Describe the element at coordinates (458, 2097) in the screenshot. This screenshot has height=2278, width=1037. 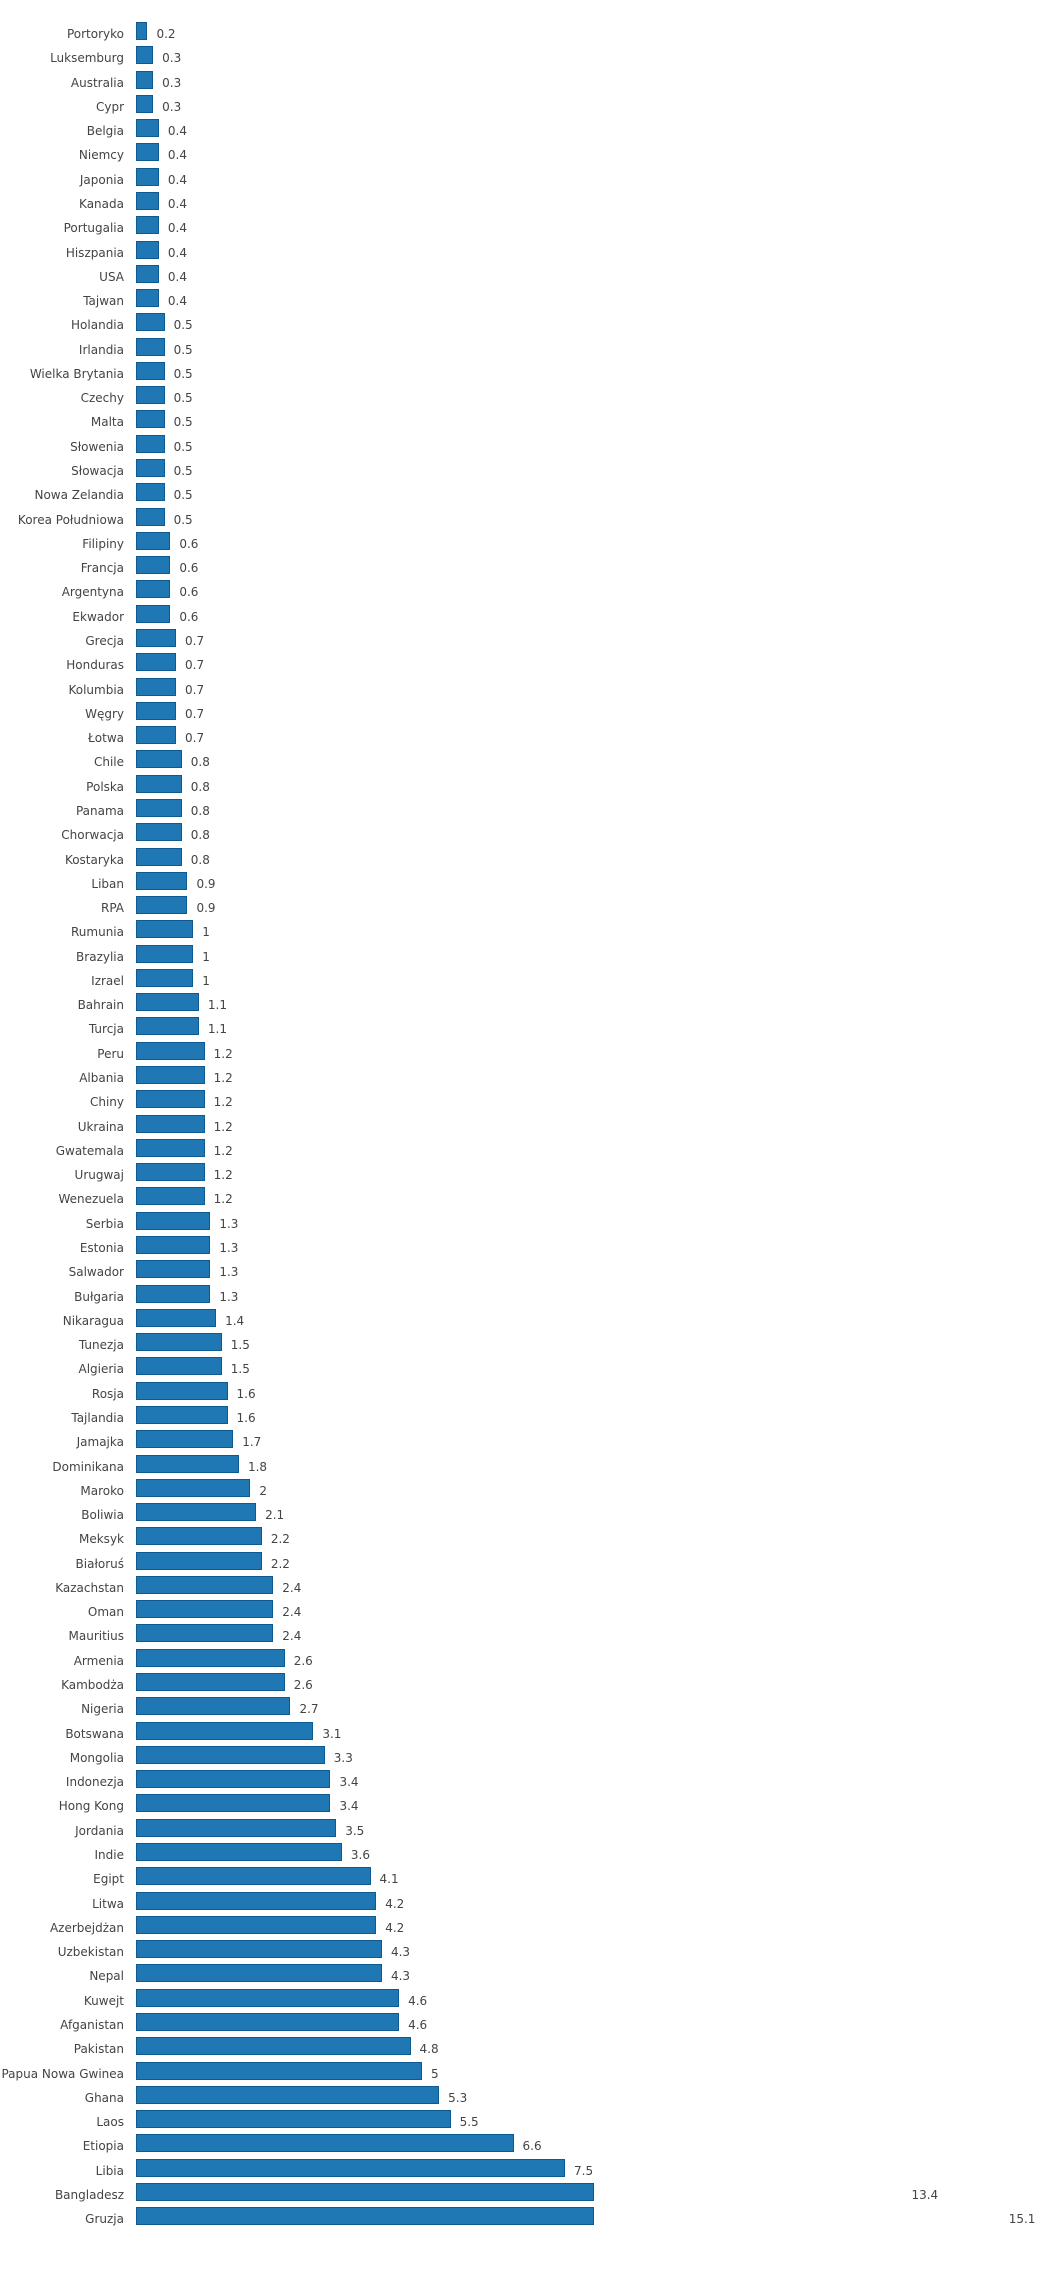
I see `value-label: 5.3` at that location.